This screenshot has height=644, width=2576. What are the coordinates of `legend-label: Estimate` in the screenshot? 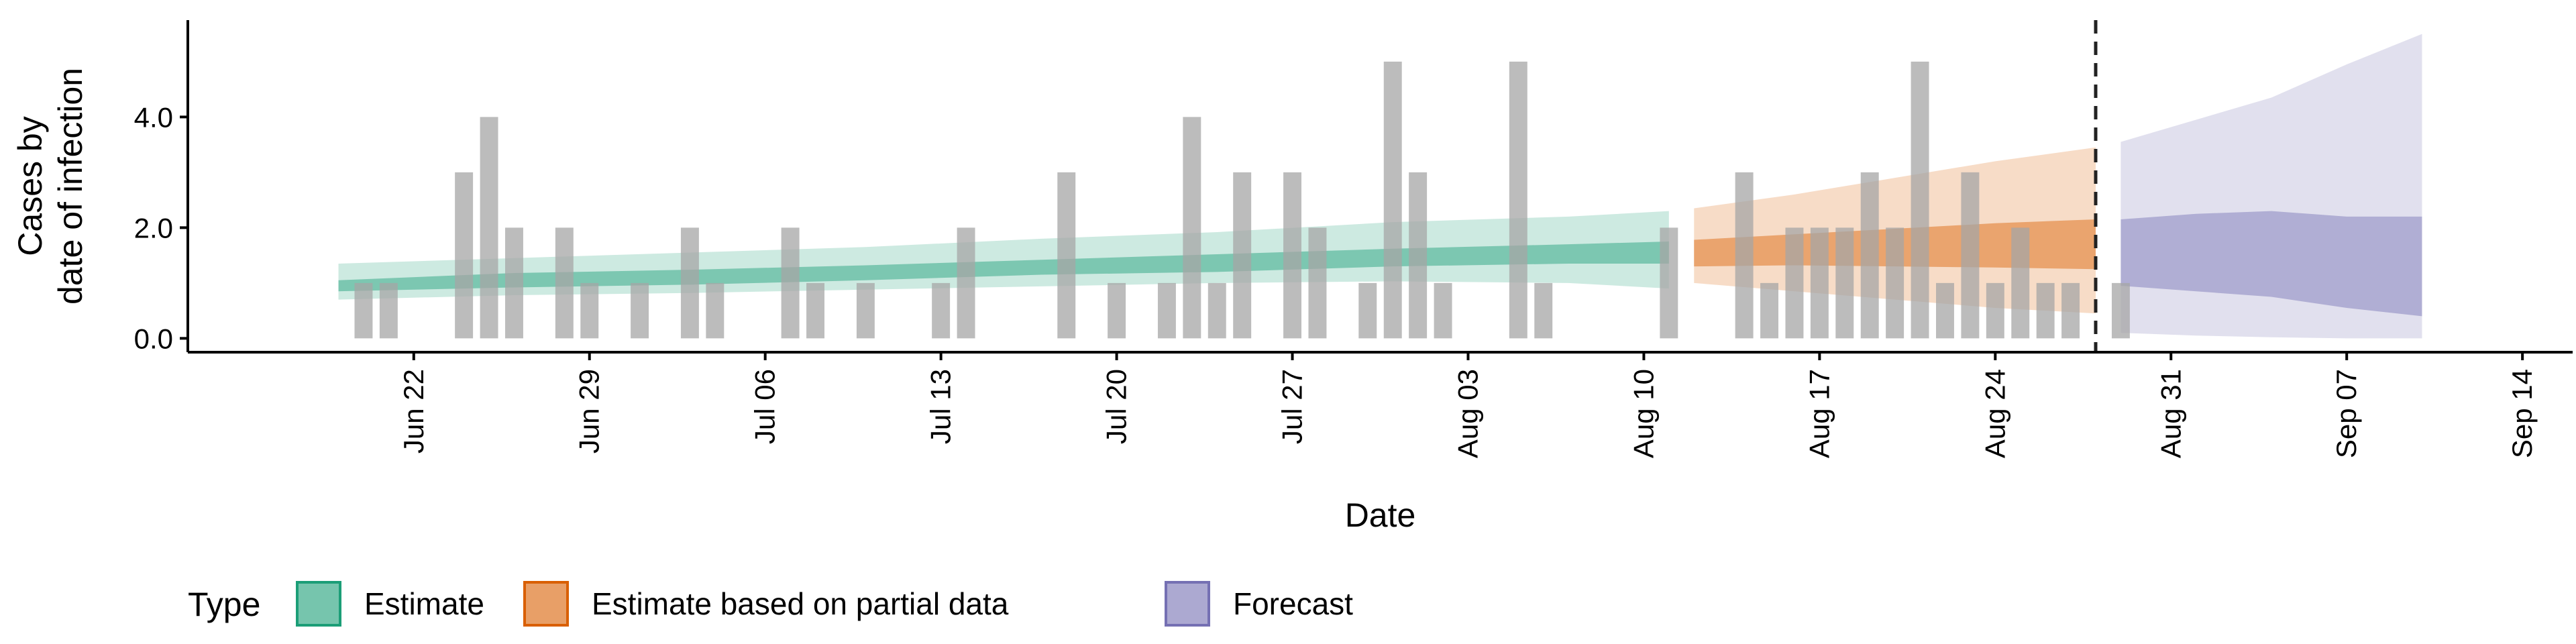 It's located at (424, 603).